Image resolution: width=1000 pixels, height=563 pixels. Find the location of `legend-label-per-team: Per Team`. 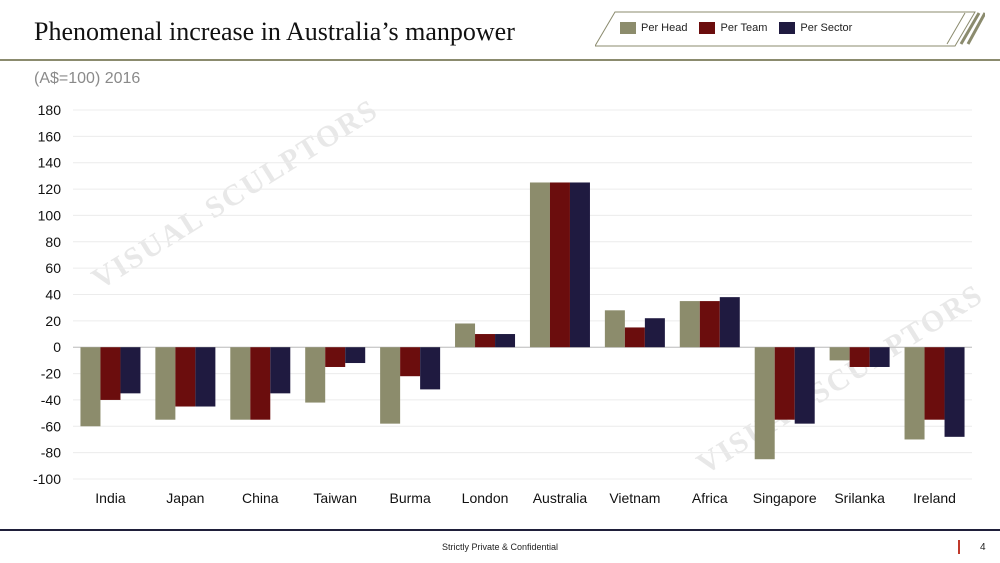

legend-label-per-team: Per Team is located at coordinates (744, 28).